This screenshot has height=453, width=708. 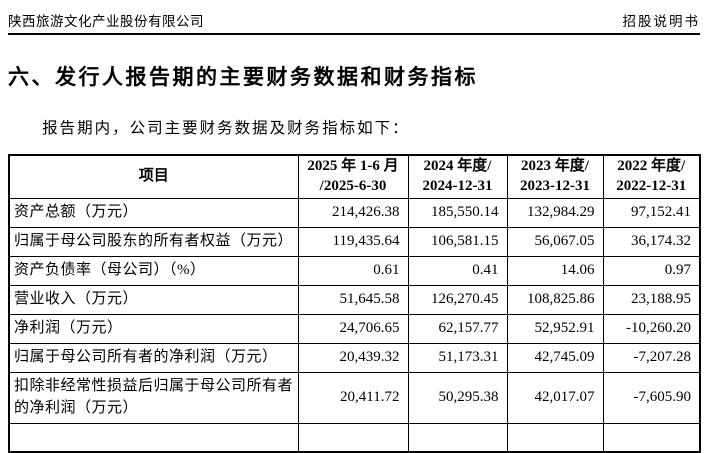 I want to click on cell-value: 42,017.07, so click(x=555, y=397).